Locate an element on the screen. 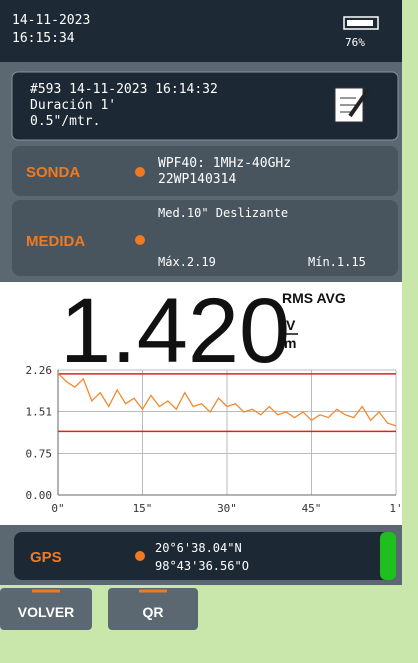 The height and width of the screenshot is (663, 418). record-panel is located at coordinates (205, 106).